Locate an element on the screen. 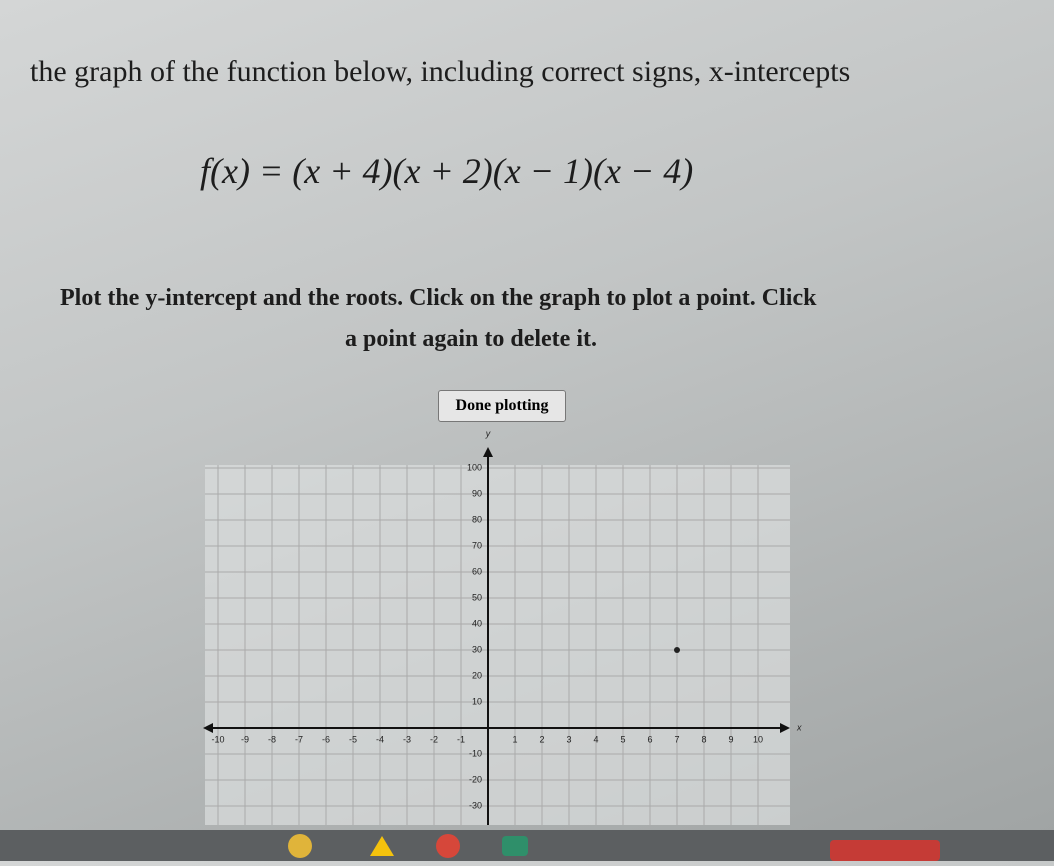 The image size is (1054, 866). status-area is located at coordinates (885, 850).